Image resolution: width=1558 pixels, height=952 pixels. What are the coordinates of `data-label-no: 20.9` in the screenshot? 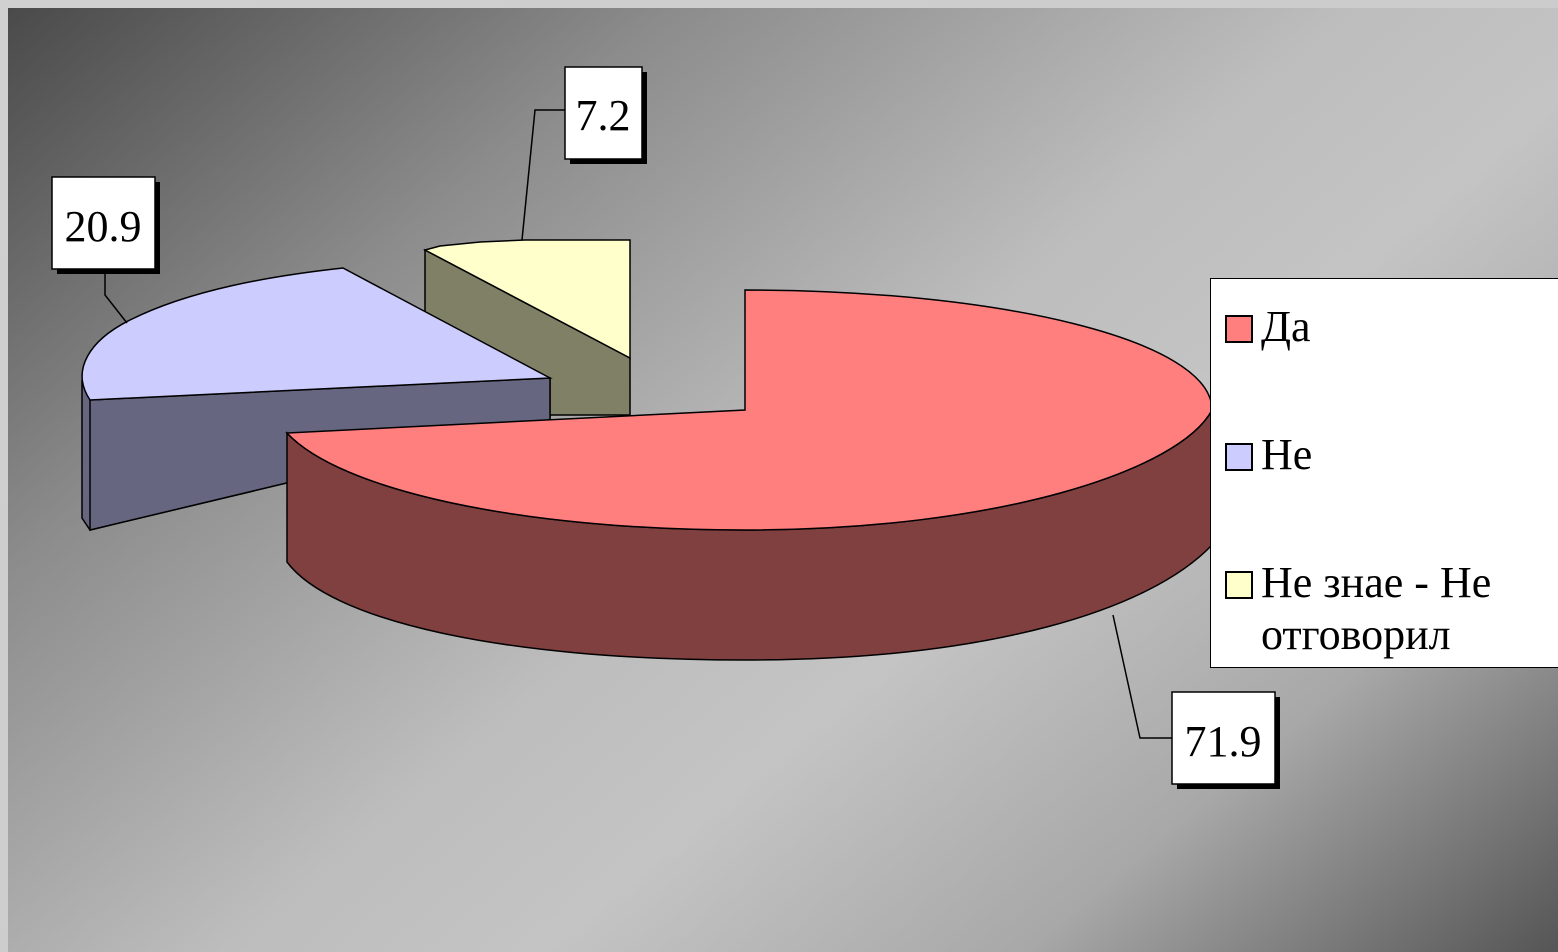 It's located at (105, 225).